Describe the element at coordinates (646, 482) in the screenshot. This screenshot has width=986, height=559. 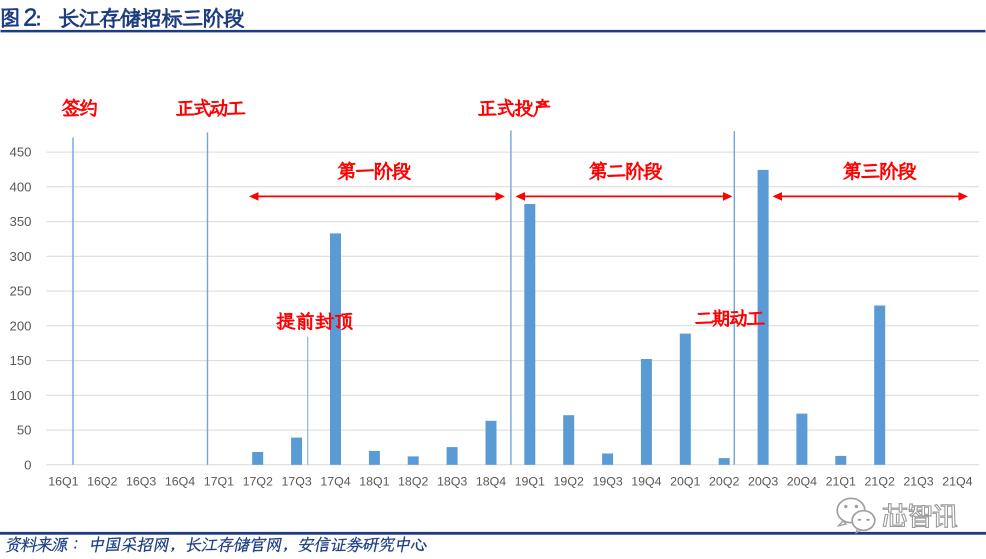
I see `svg-text: 19Q4` at that location.